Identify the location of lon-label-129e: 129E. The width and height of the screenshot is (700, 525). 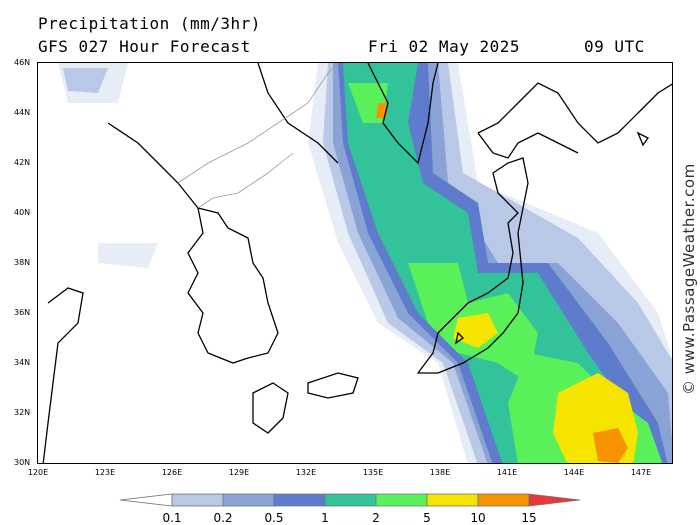
(239, 472).